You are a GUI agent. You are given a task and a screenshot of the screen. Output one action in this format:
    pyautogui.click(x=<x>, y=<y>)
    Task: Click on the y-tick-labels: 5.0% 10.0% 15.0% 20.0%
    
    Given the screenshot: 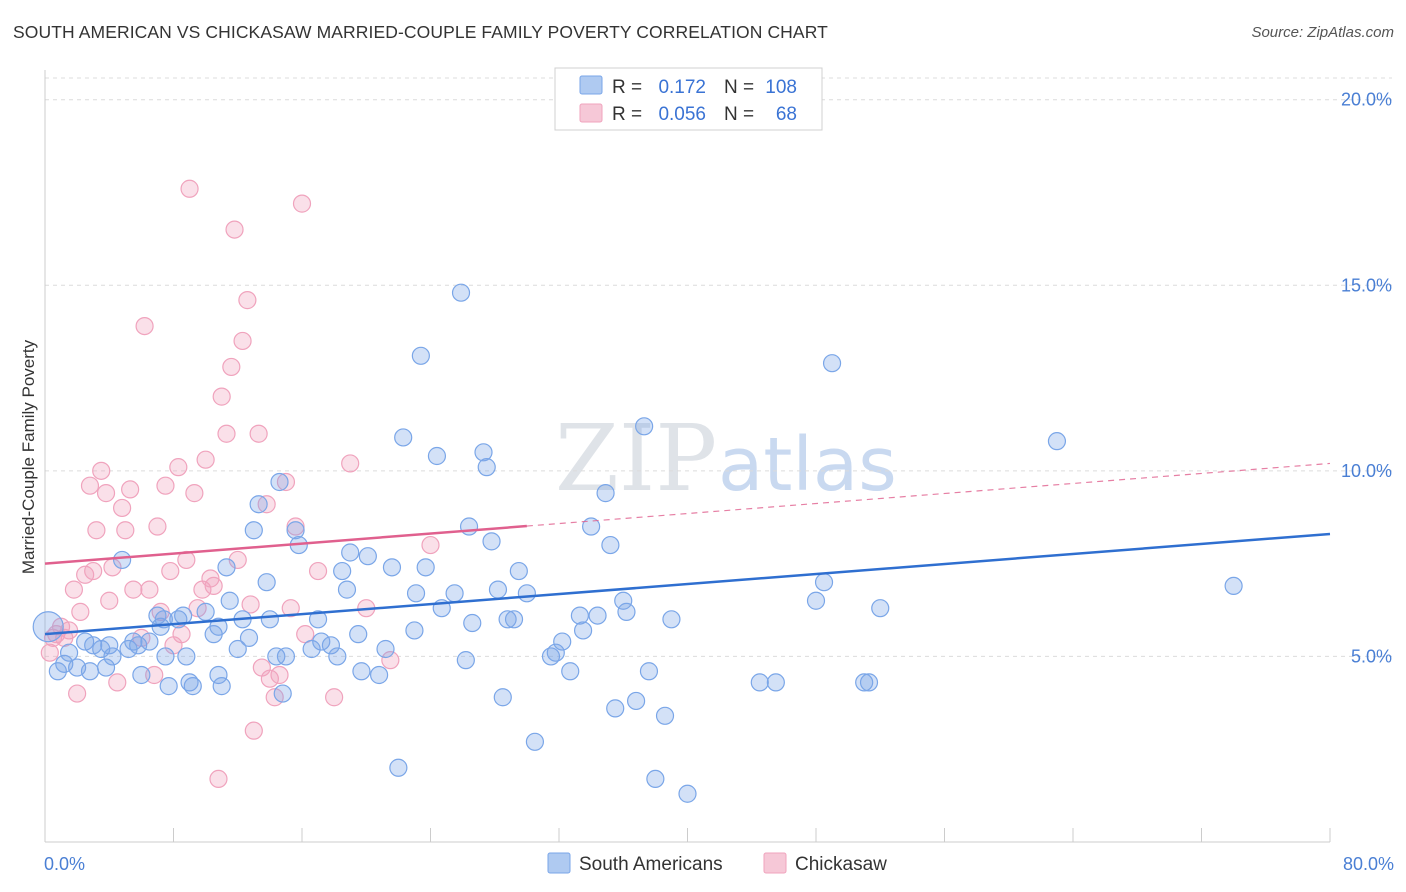 What is the action you would take?
    pyautogui.click(x=1366, y=378)
    